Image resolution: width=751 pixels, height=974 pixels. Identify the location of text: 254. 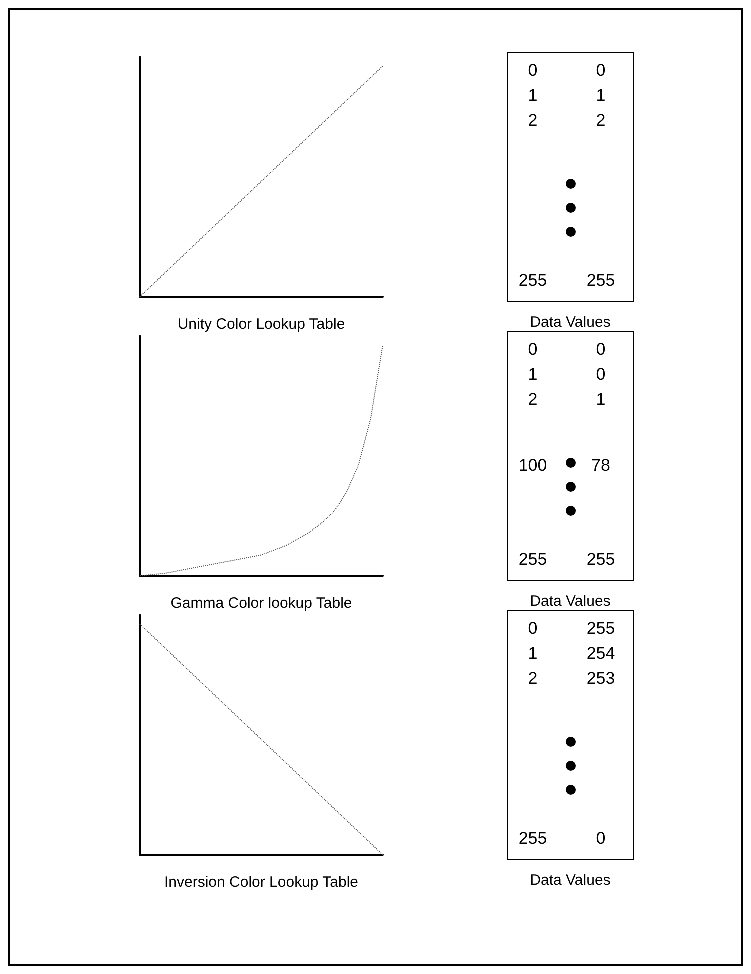
(601, 654).